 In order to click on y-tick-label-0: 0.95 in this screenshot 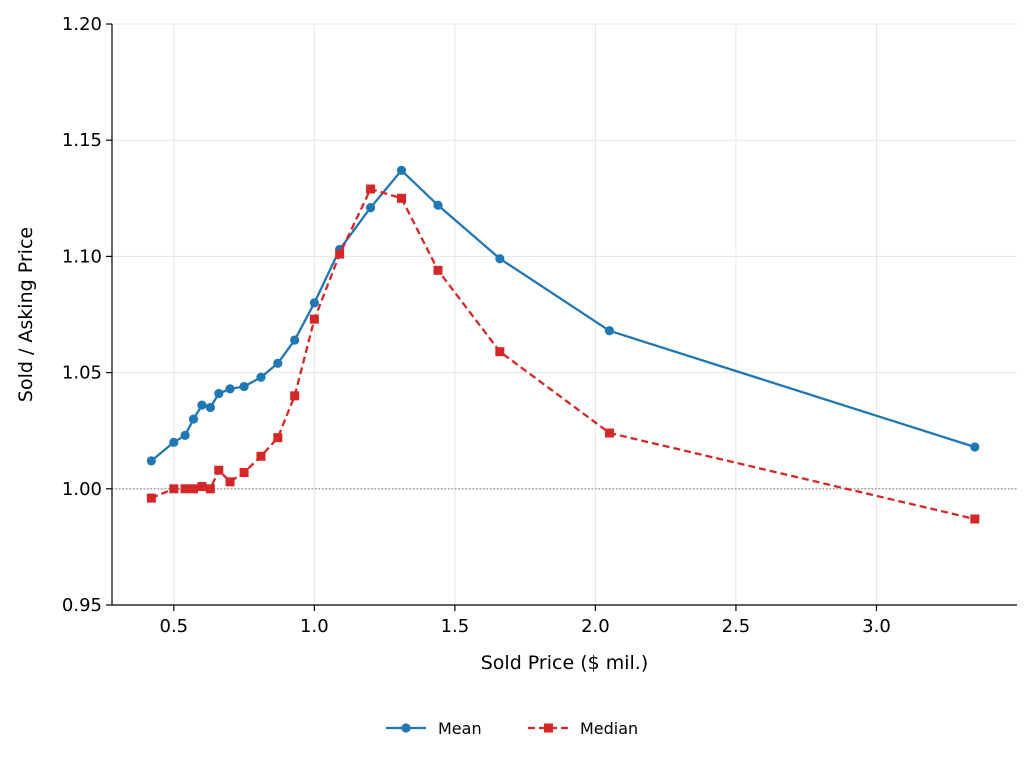, I will do `click(82, 605)`.